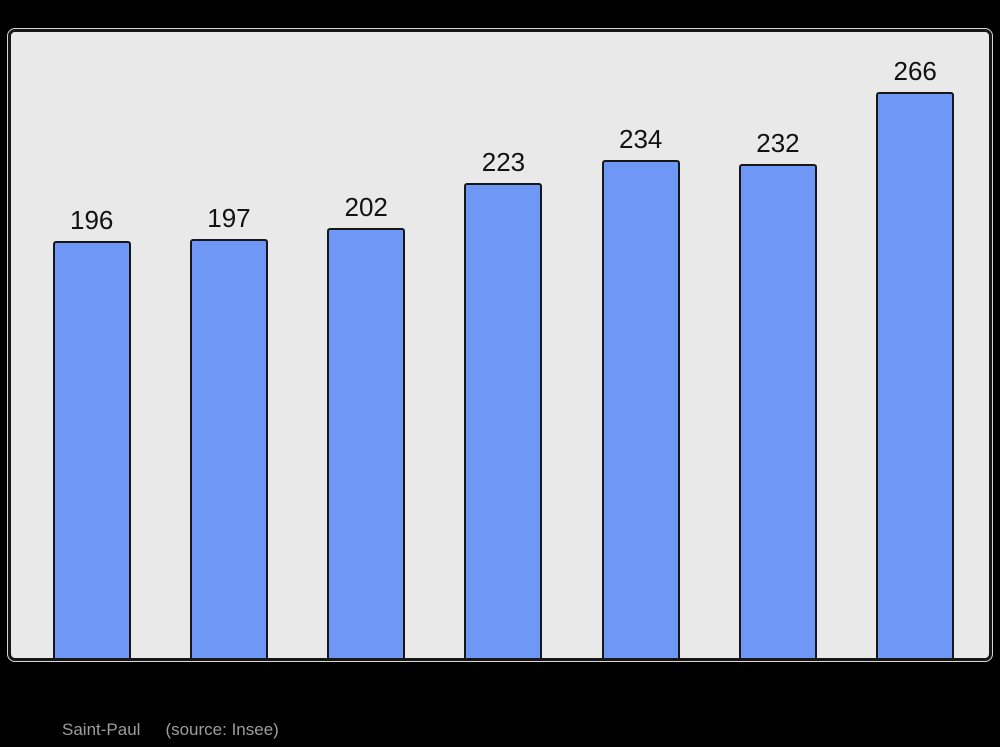 The width and height of the screenshot is (1000, 747). What do you see at coordinates (101, 729) in the screenshot?
I see `caption-title: Saint-Paul` at bounding box center [101, 729].